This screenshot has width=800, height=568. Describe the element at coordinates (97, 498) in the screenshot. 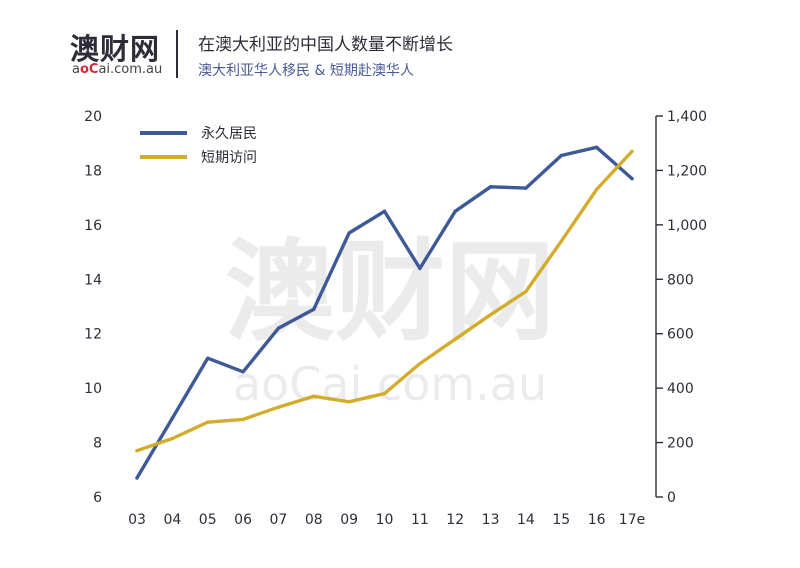

I see `left-axis-tick-label: 6` at that location.